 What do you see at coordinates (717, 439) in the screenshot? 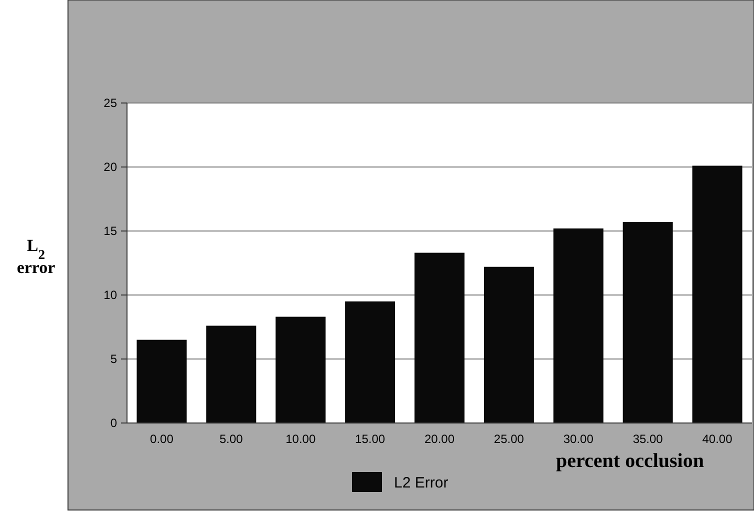
I see `x-tick-label: 40.00` at bounding box center [717, 439].